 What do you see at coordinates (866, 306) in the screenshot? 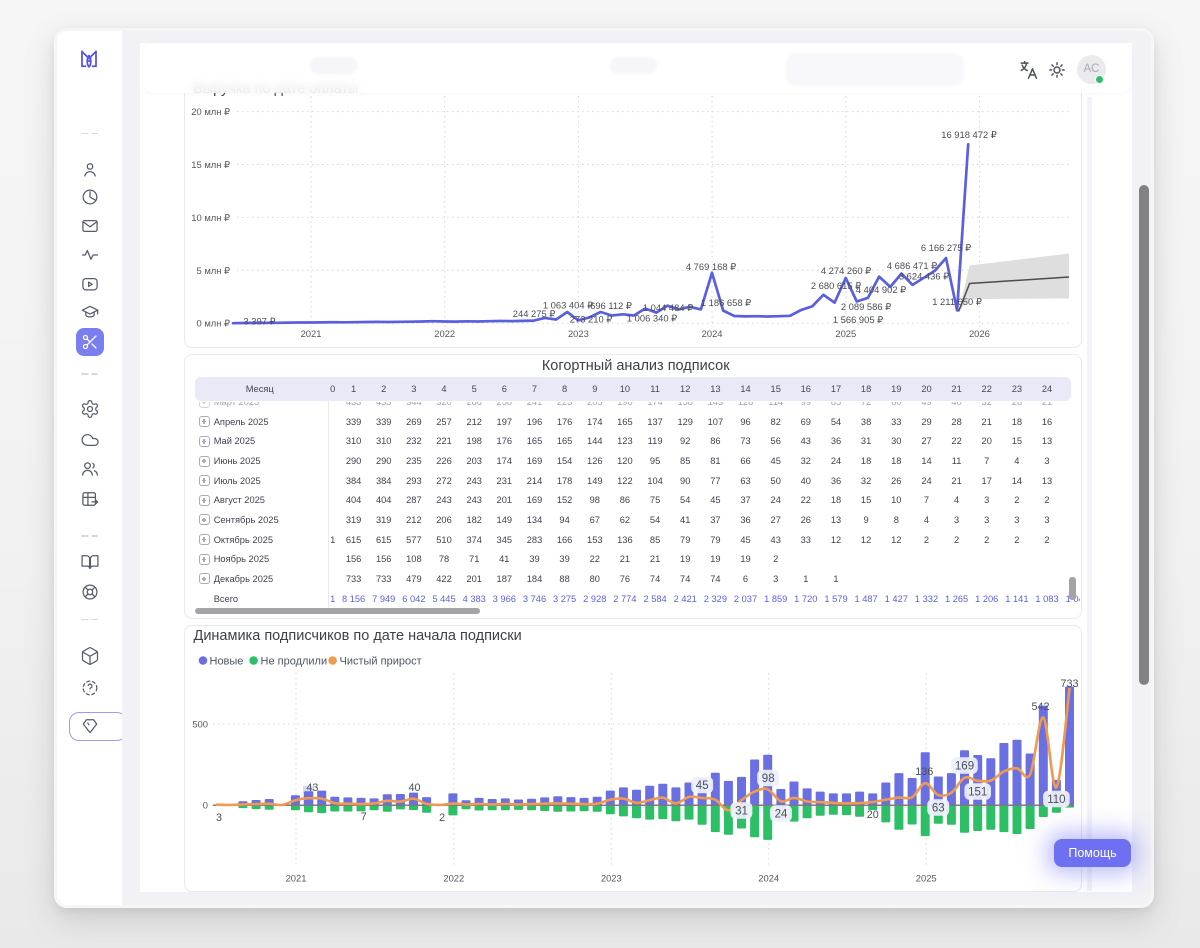
I see `svg-text: 2 089 586 ₽` at bounding box center [866, 306].